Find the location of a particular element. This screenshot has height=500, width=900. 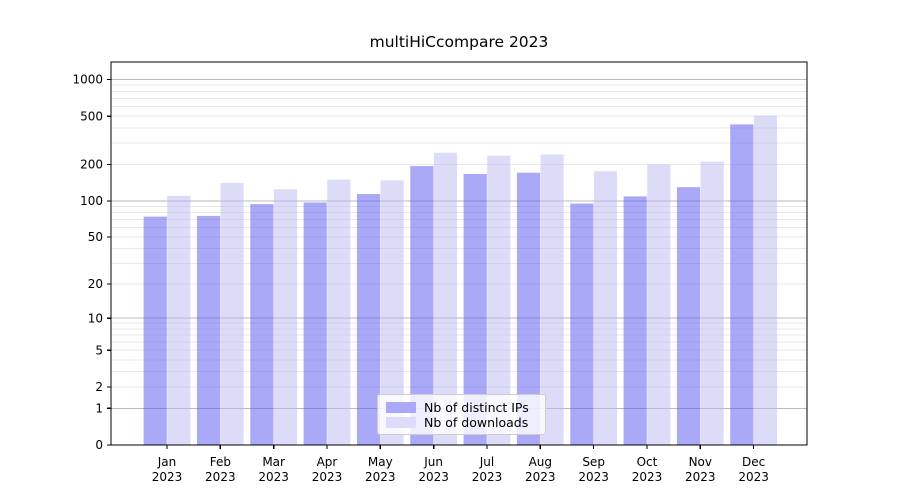

bar-distinct-ips-mar is located at coordinates (262, 324).